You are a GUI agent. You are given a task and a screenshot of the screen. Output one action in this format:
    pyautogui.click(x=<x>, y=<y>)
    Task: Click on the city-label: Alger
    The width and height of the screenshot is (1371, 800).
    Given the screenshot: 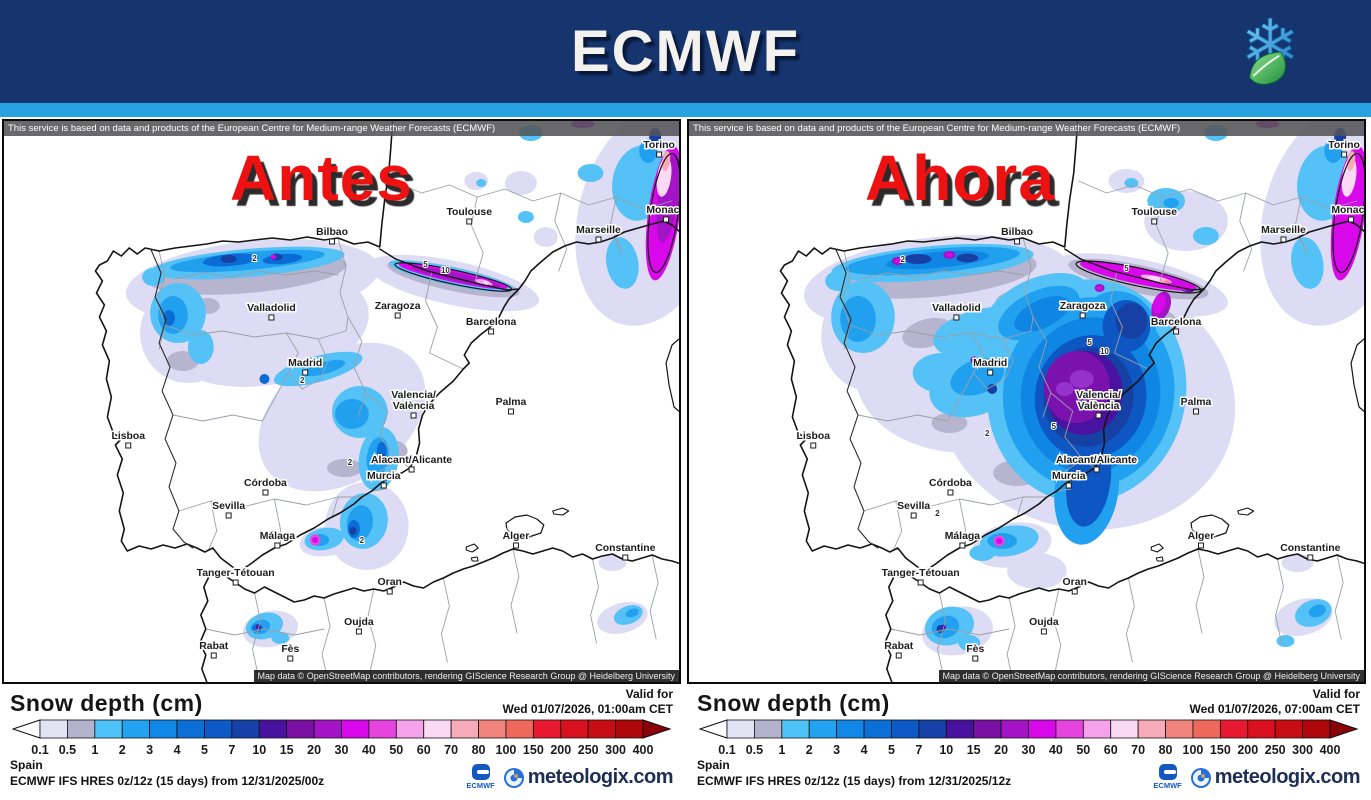 What is the action you would take?
    pyautogui.click(x=516, y=536)
    